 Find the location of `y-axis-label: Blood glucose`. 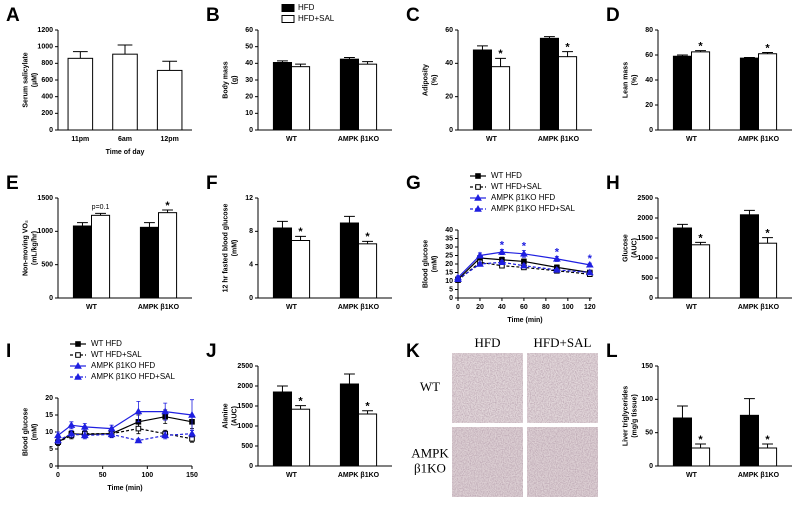

y-axis-label: Blood glucose is located at coordinates (425, 264).